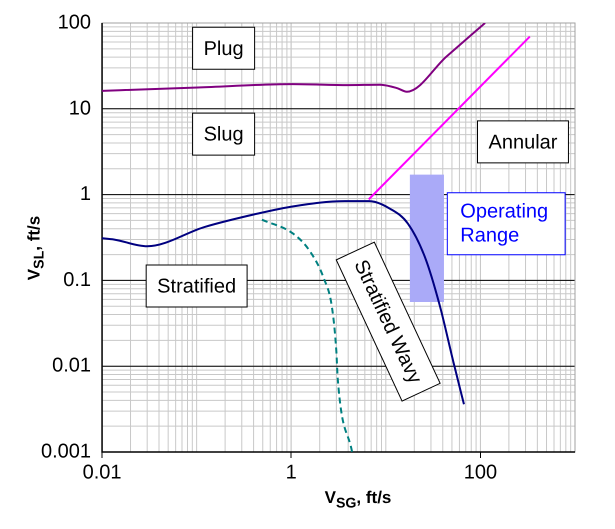 The image size is (615, 529). What do you see at coordinates (80, 108) in the screenshot?
I see `y-tick-label: 10` at bounding box center [80, 108].